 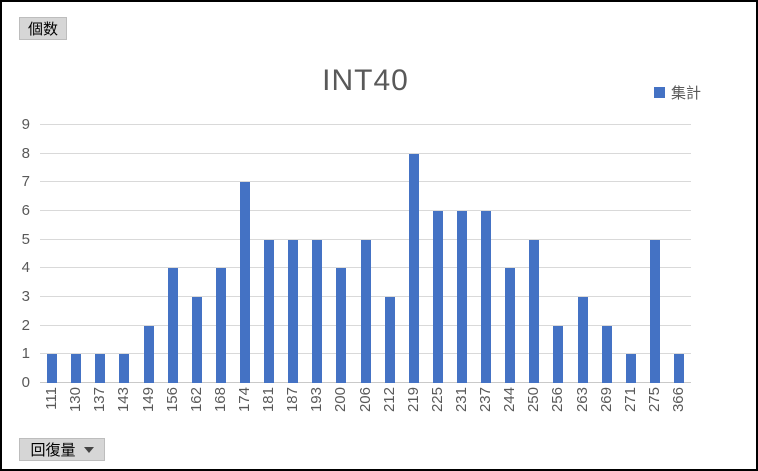 I want to click on x-tick-label-263: 263, so click(x=582, y=400).